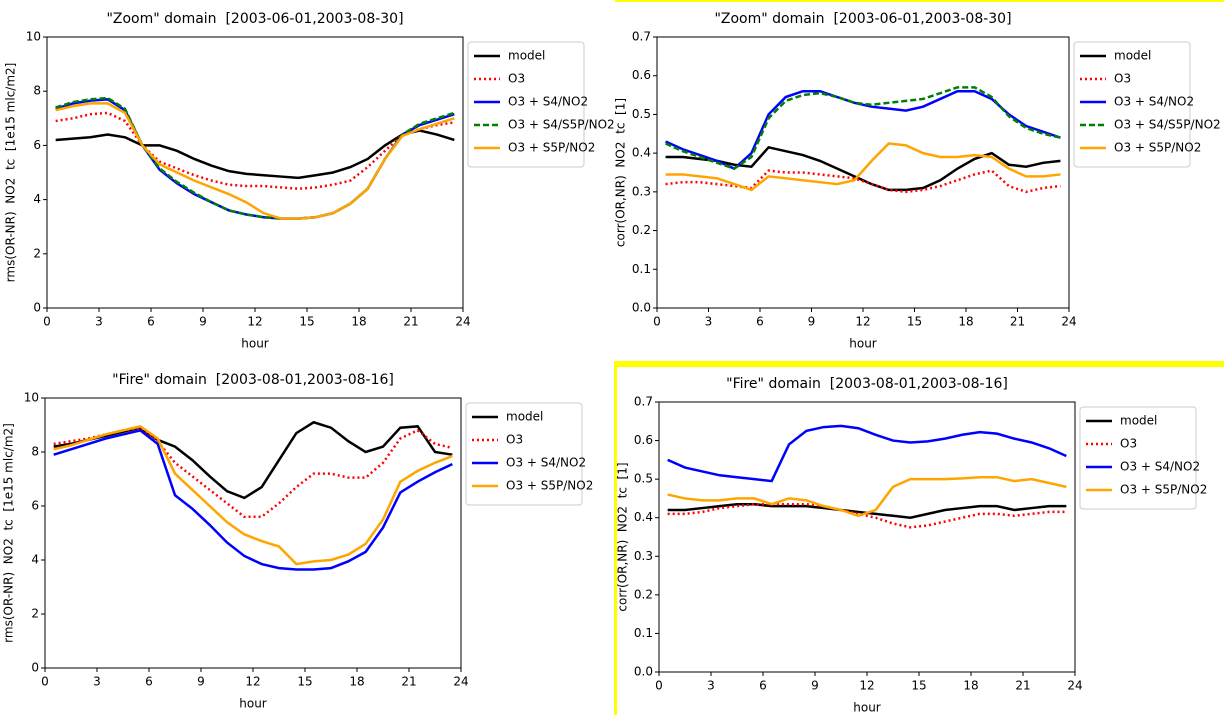 The height and width of the screenshot is (715, 1224). I want to click on chart-title: "Fire" domain [2003-08-01,2003-08-16], so click(867, 384).